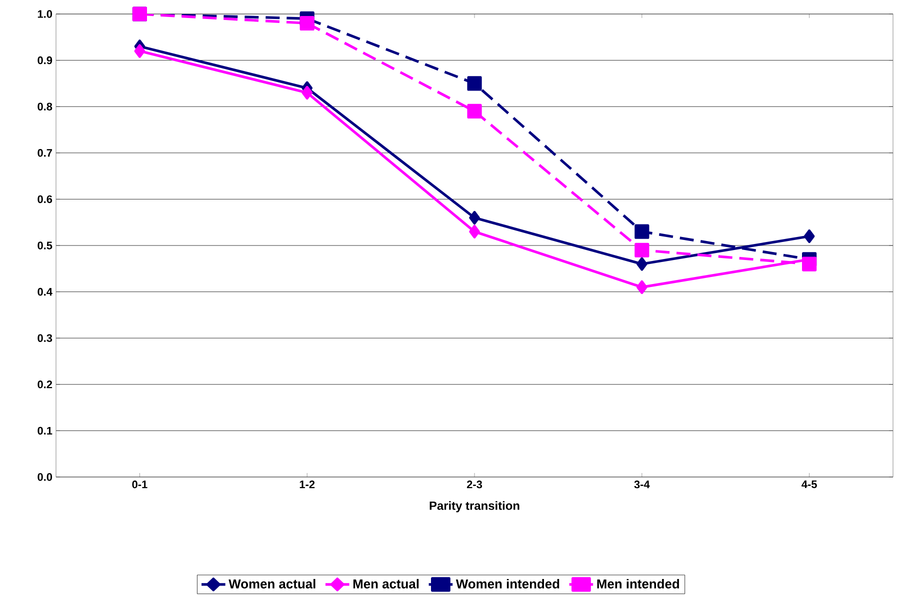 This screenshot has height=605, width=897. What do you see at coordinates (809, 484) in the screenshot?
I see `x-tick-label: 4-5` at bounding box center [809, 484].